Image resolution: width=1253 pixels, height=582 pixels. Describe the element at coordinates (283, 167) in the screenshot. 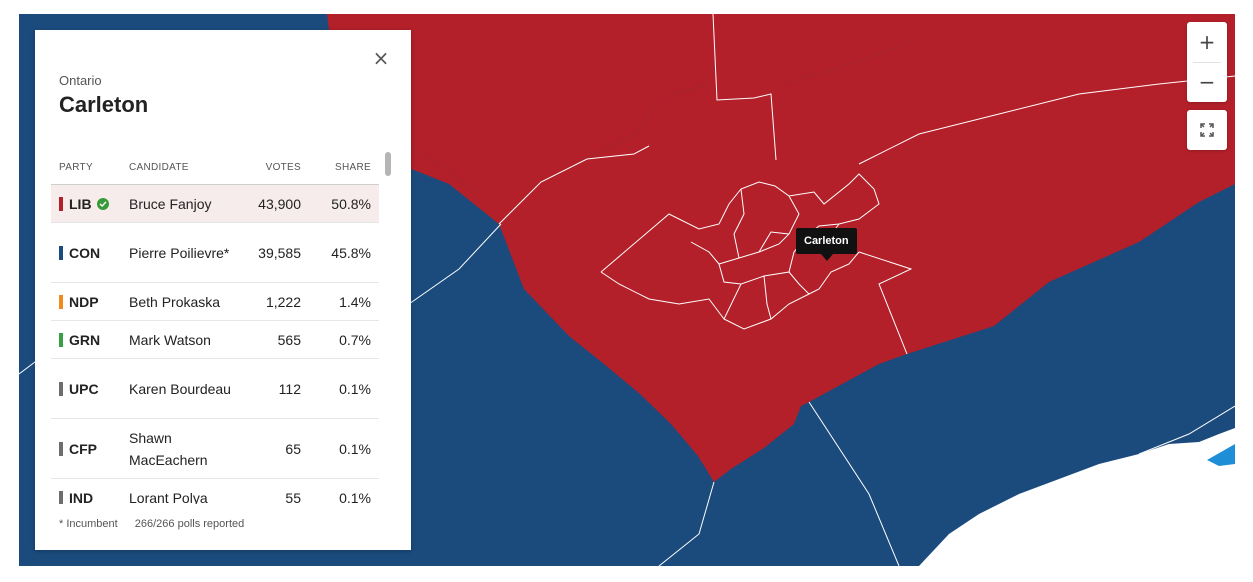

I see `header-votes: VOTES` at that location.